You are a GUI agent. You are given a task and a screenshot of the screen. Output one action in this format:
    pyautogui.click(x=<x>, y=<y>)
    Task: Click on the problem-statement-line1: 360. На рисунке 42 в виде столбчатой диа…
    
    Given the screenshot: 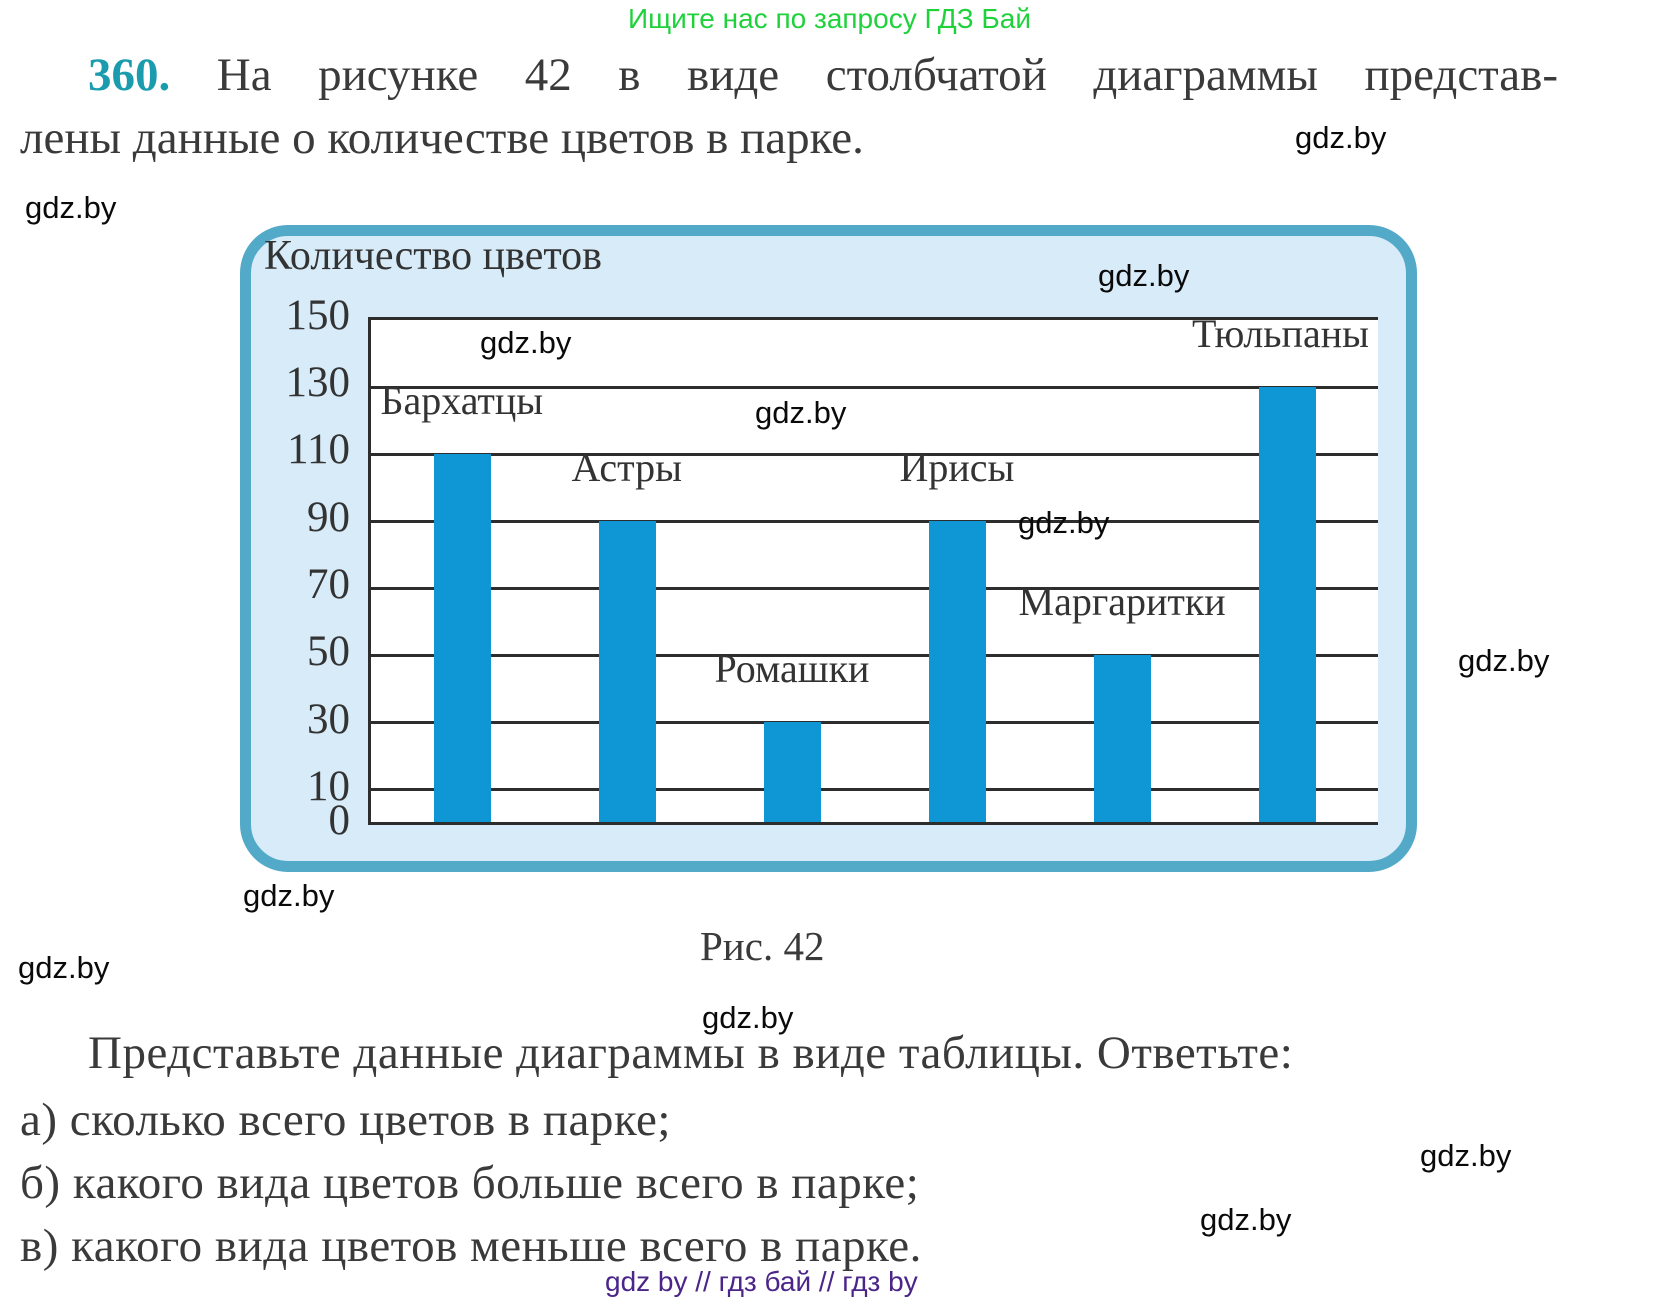 What is the action you would take?
    pyautogui.click(x=823, y=75)
    